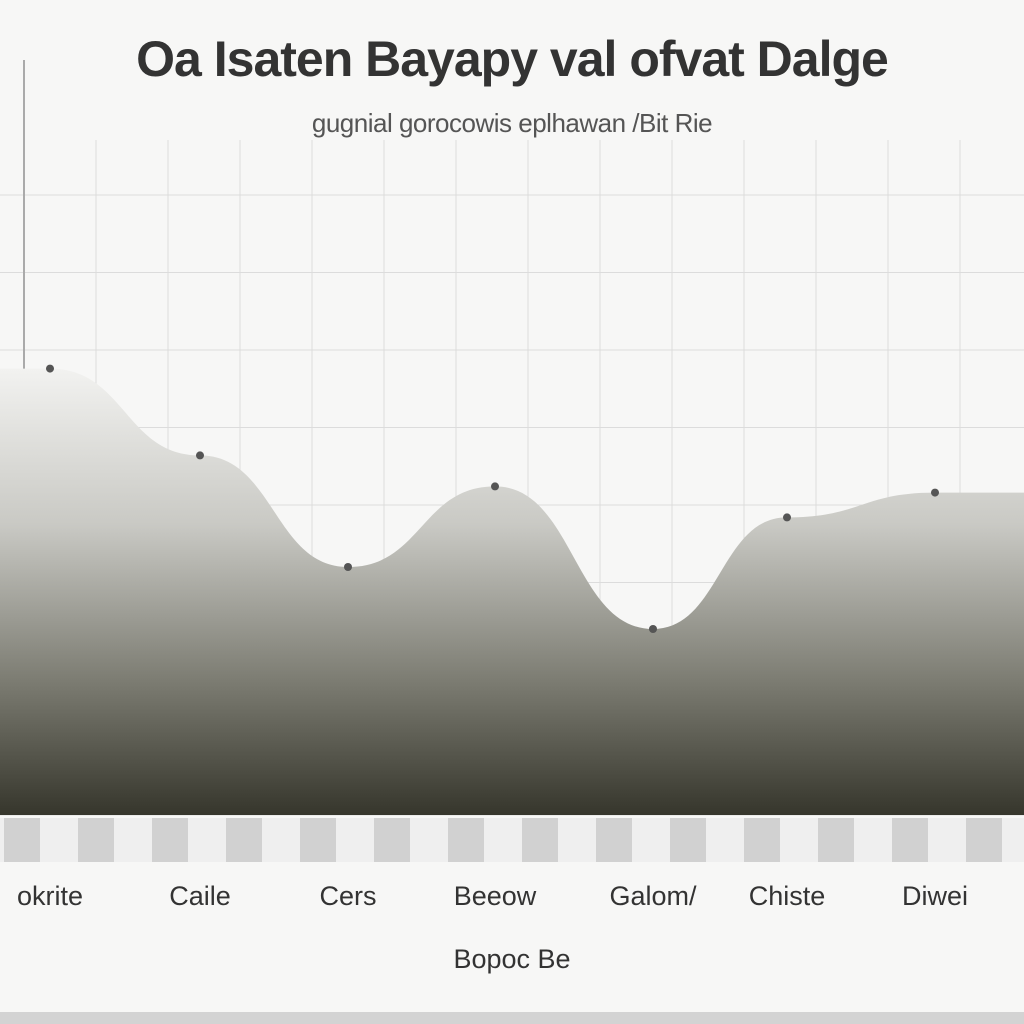 The image size is (1024, 1024). Describe the element at coordinates (653, 896) in the screenshot. I see `x-tick-label: Galom/` at that location.